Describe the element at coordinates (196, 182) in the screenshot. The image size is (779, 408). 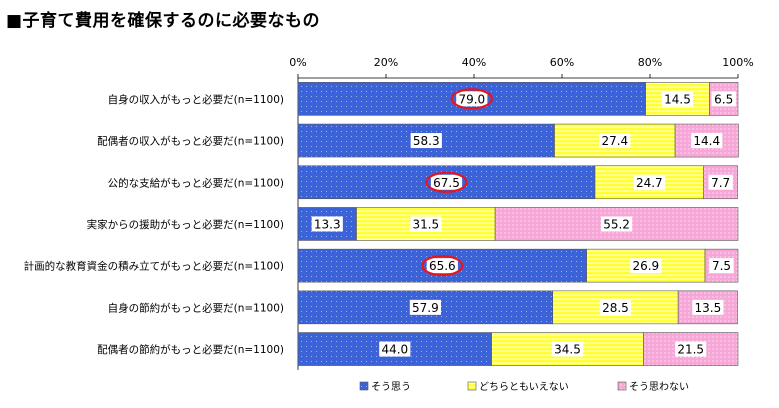
I see `category-label: 公的な支給がもっと必要だ(n=1100)` at that location.